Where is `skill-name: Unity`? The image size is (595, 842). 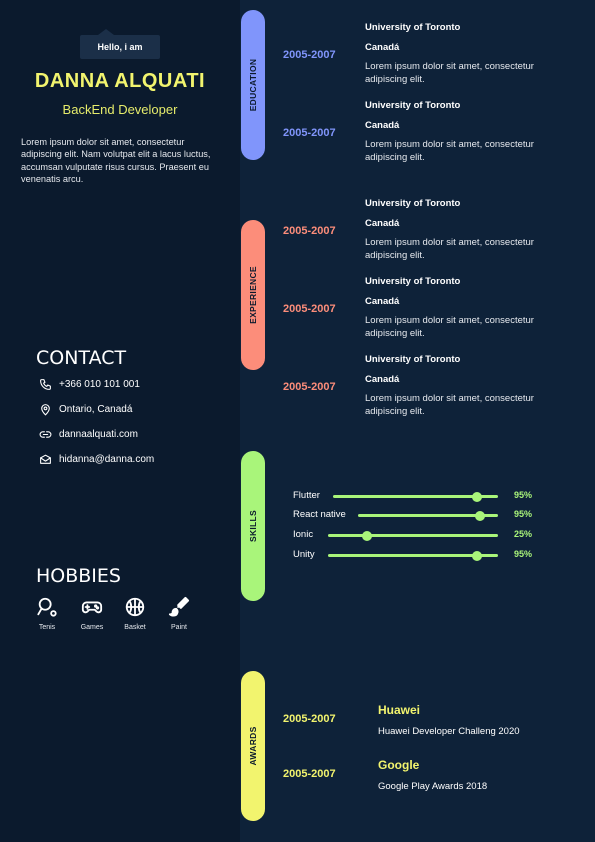
skill-name: Unity is located at coordinates (304, 554).